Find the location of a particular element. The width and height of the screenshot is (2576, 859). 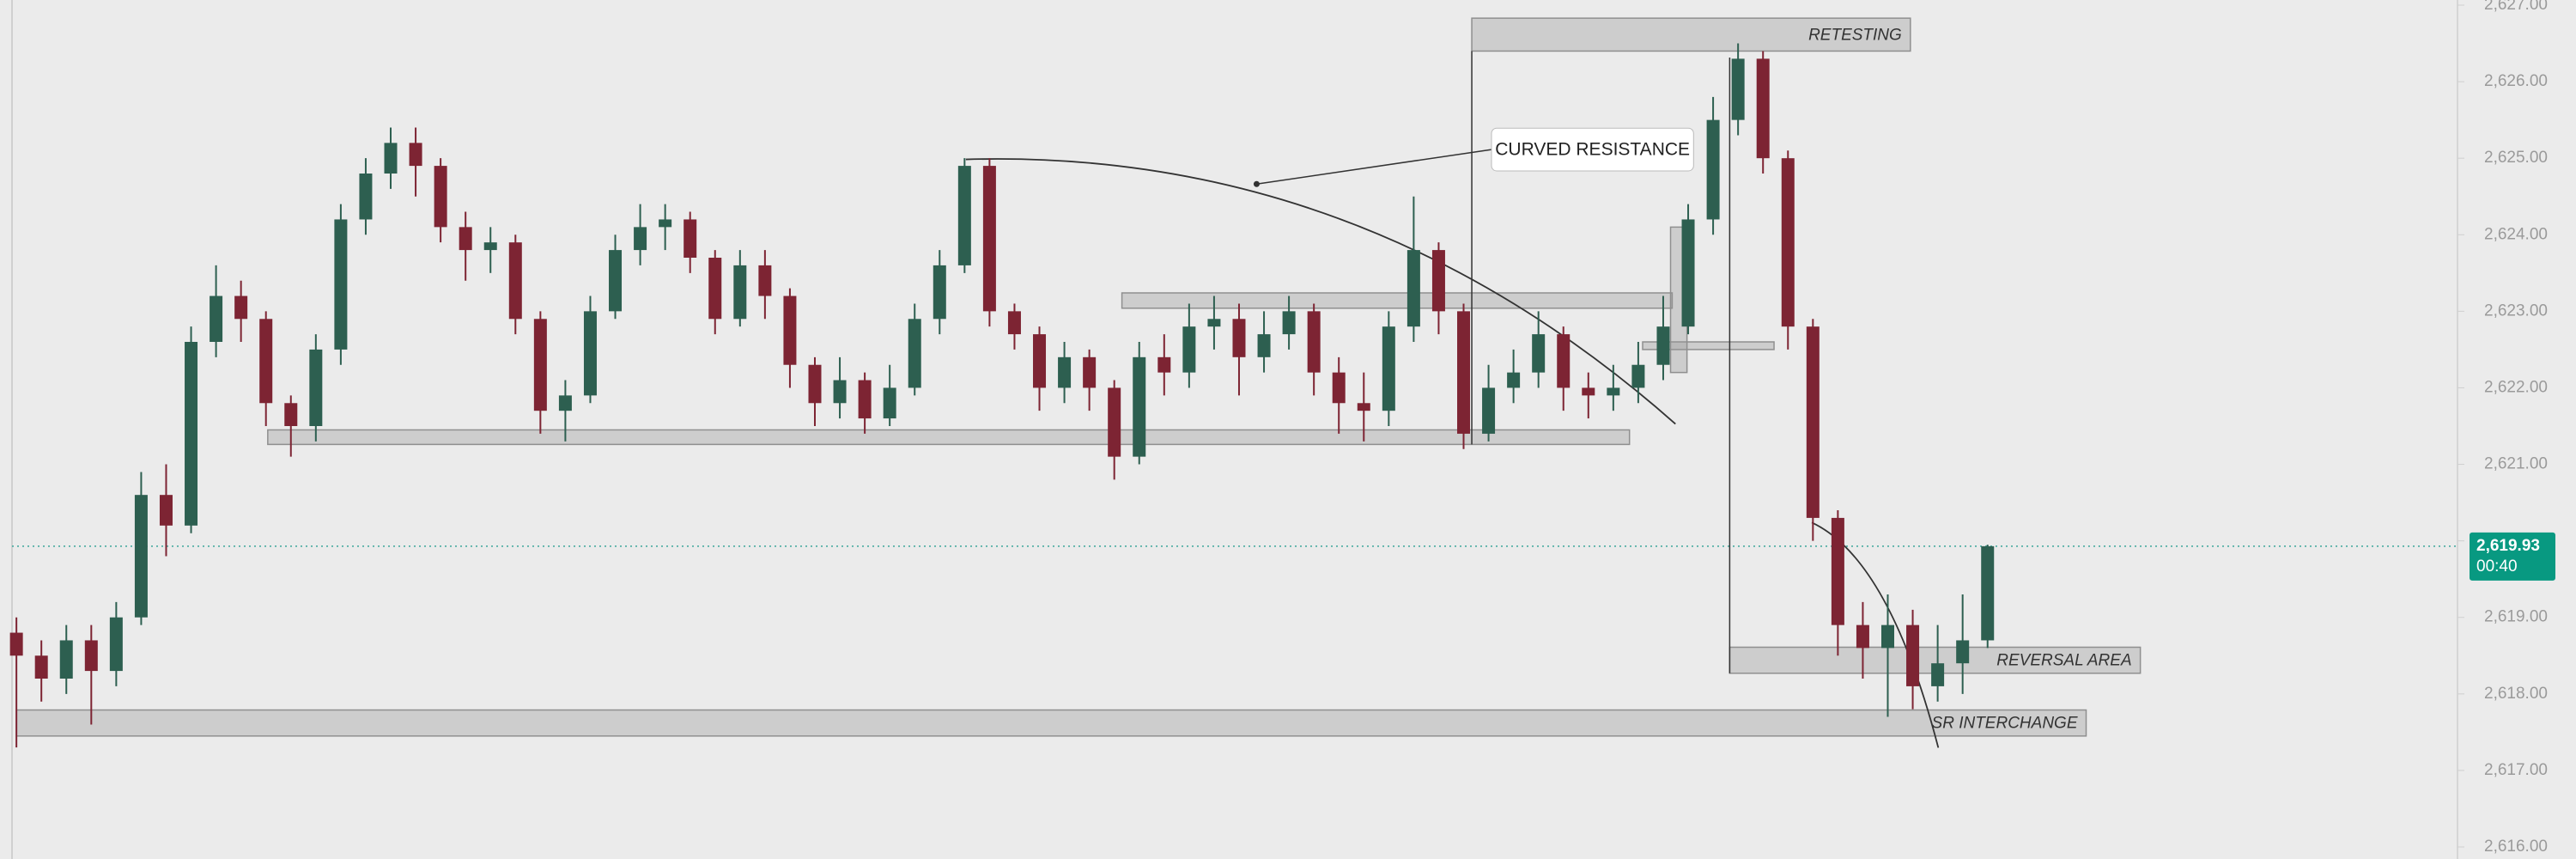

price-tag is located at coordinates (2513, 557).